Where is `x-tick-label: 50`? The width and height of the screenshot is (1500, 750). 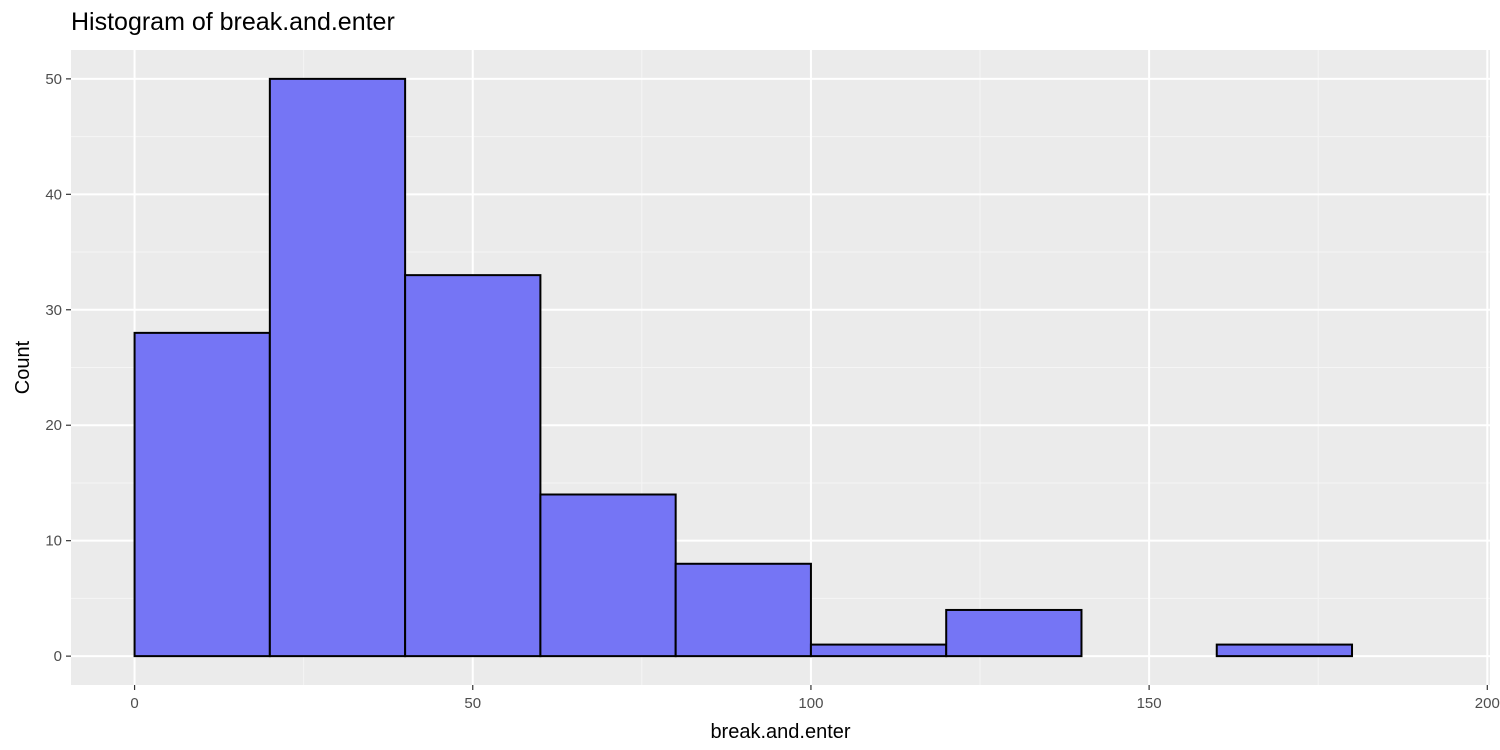
x-tick-label: 50 is located at coordinates (472, 703).